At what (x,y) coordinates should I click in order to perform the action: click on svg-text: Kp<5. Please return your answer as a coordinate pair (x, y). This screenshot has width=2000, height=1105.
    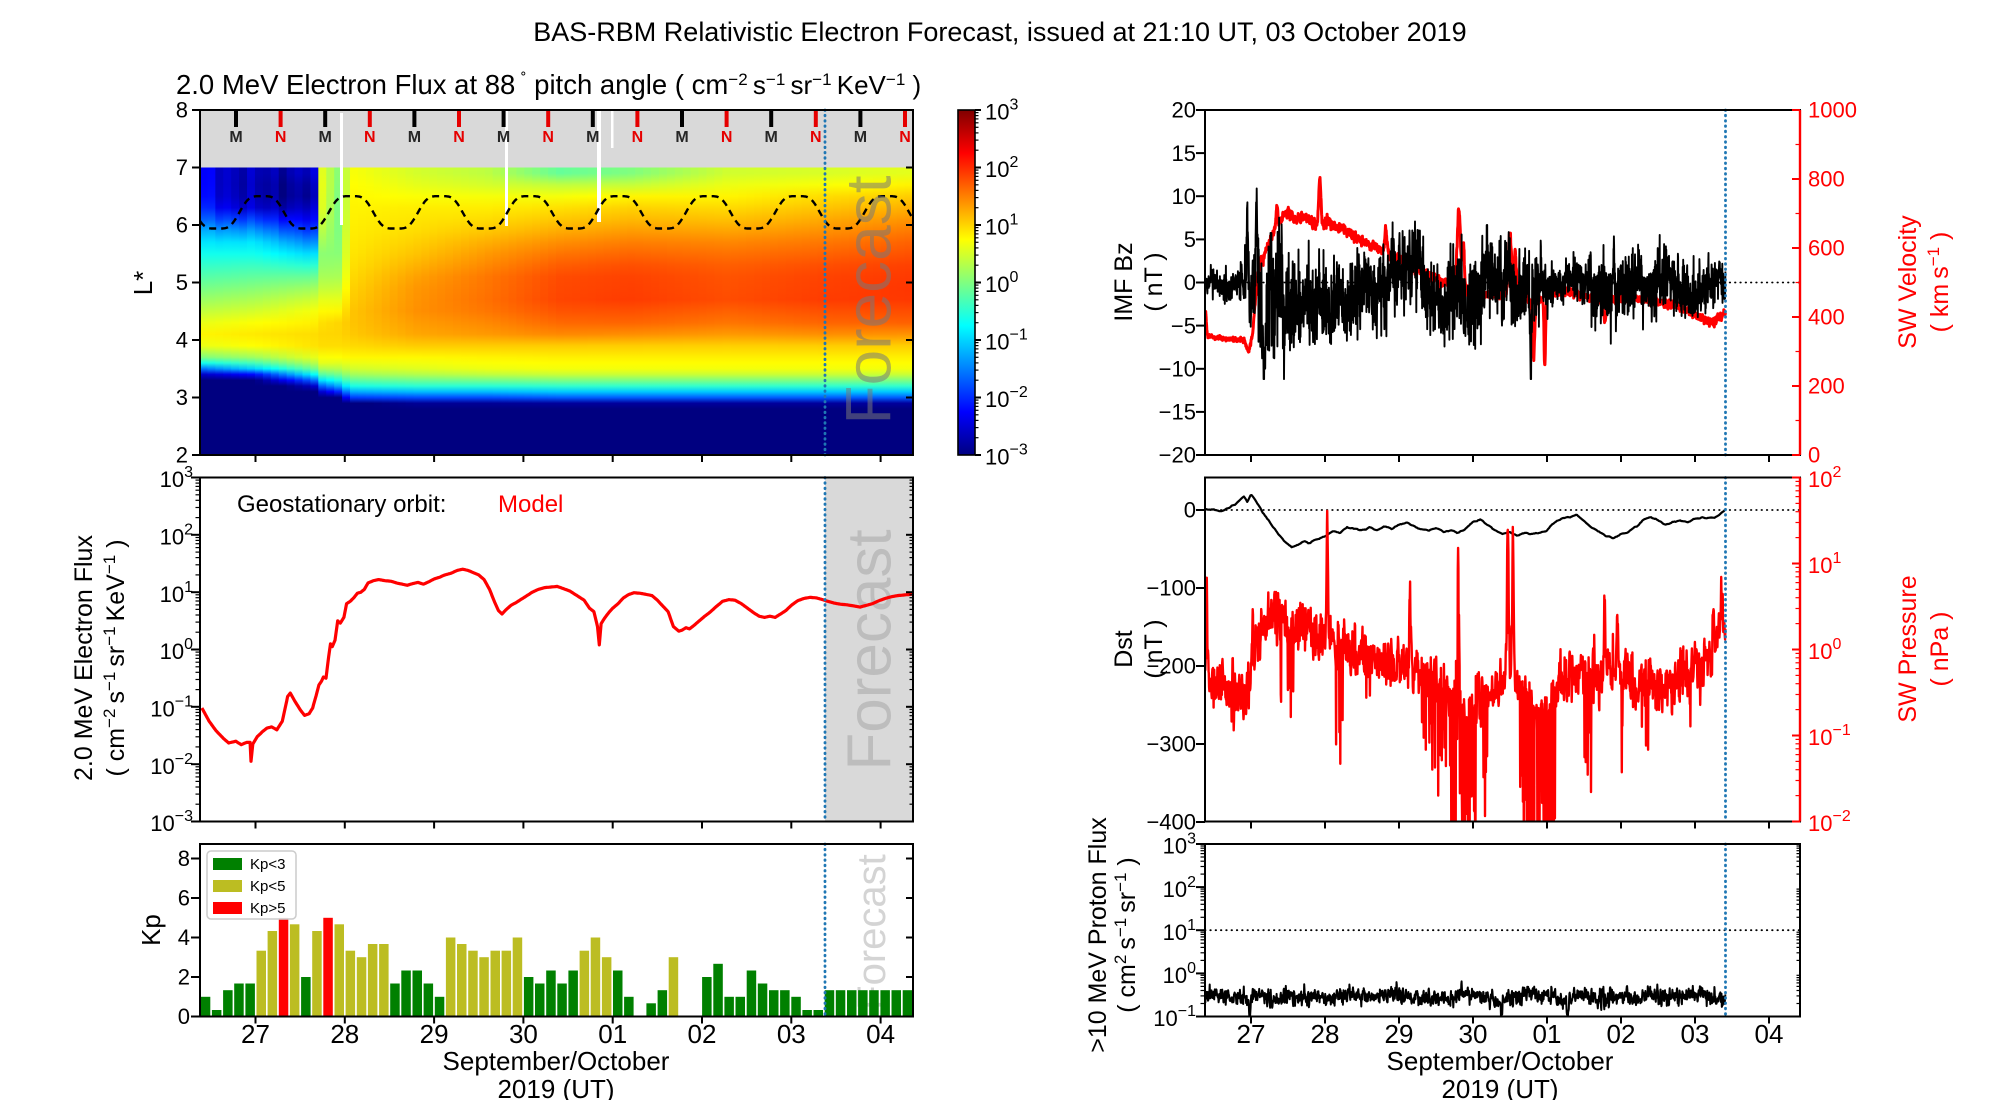
    Looking at the image, I should click on (267, 886).